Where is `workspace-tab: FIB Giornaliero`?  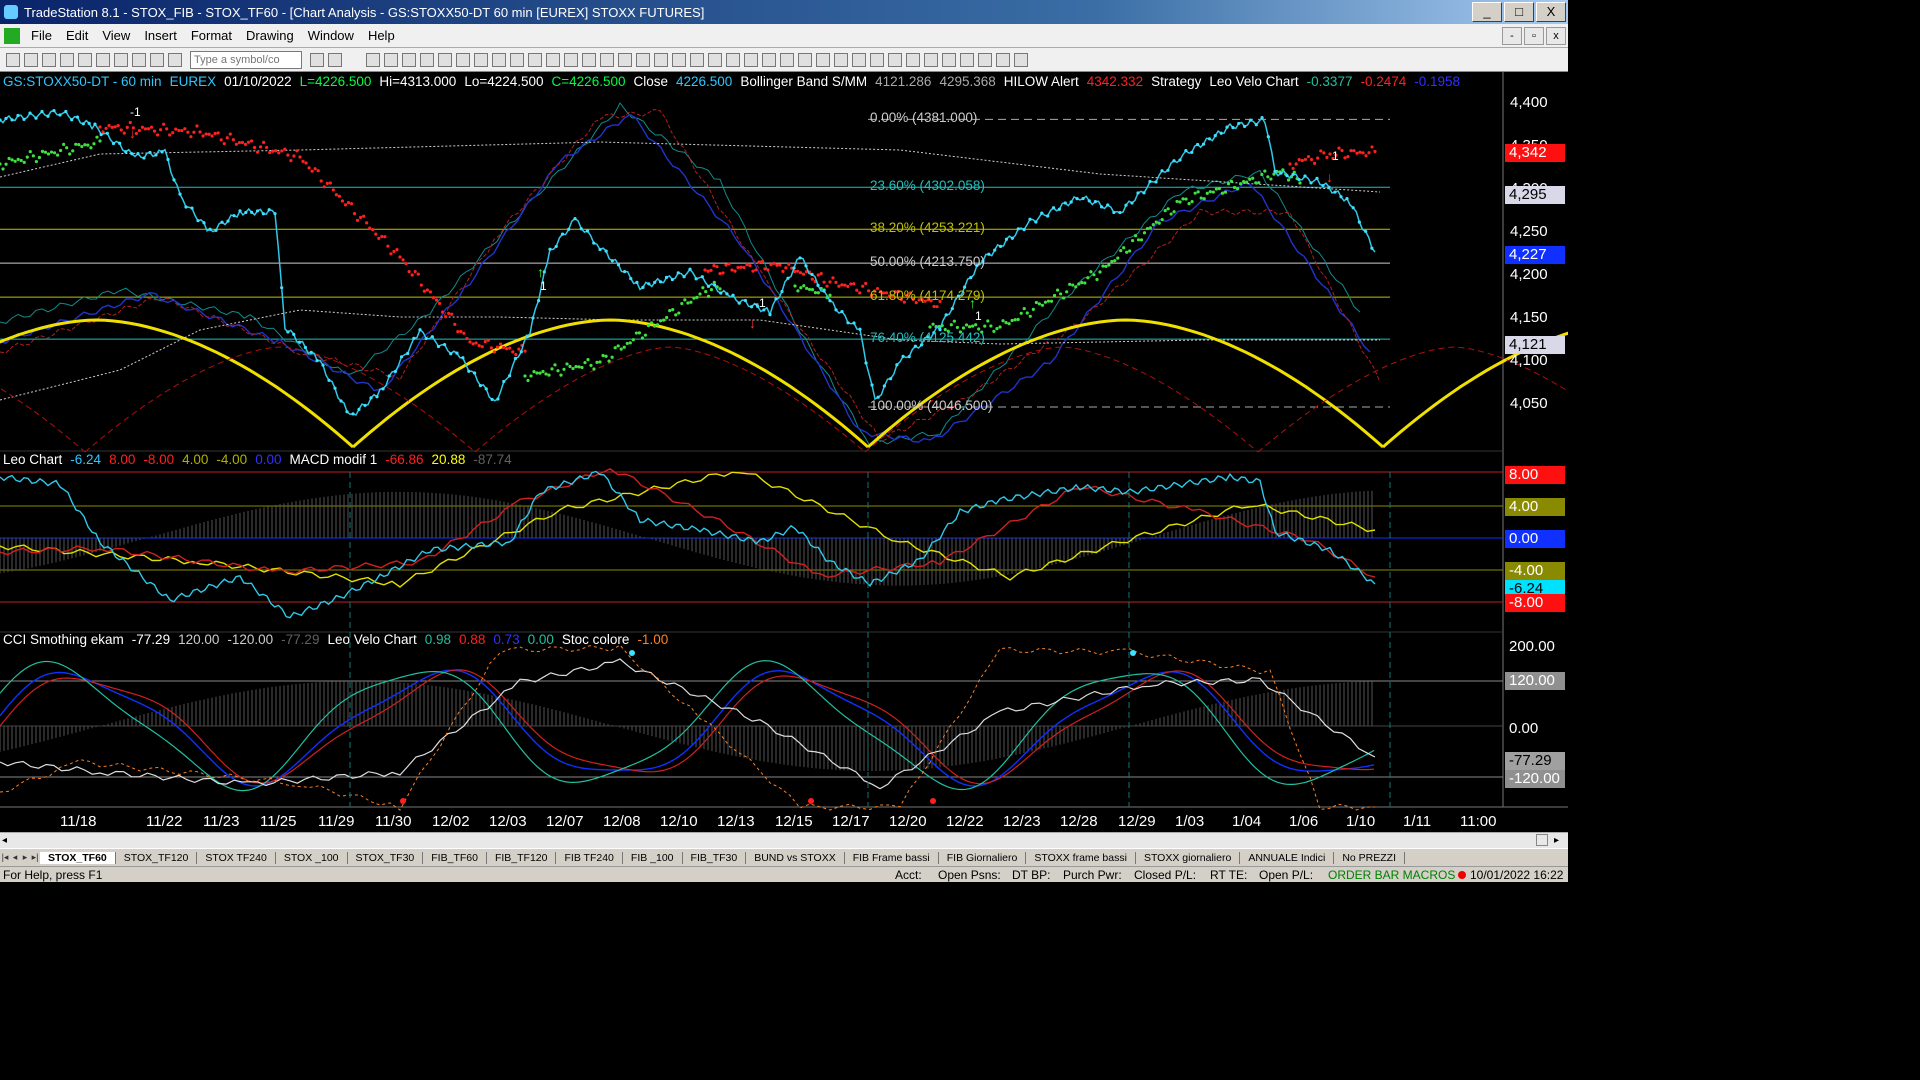 workspace-tab: FIB Giornaliero is located at coordinates (983, 857).